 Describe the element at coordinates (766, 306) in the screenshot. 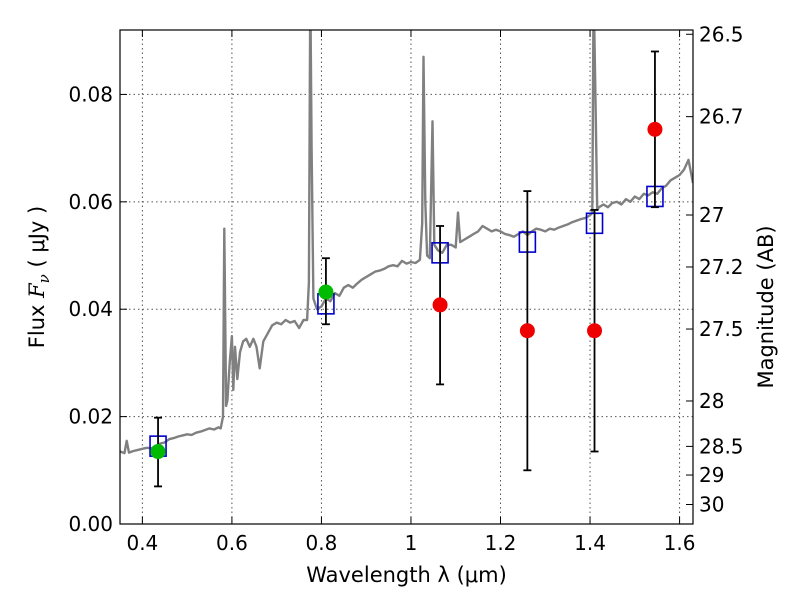

I see `y-axis-label-right: Magnitude (AB)` at that location.